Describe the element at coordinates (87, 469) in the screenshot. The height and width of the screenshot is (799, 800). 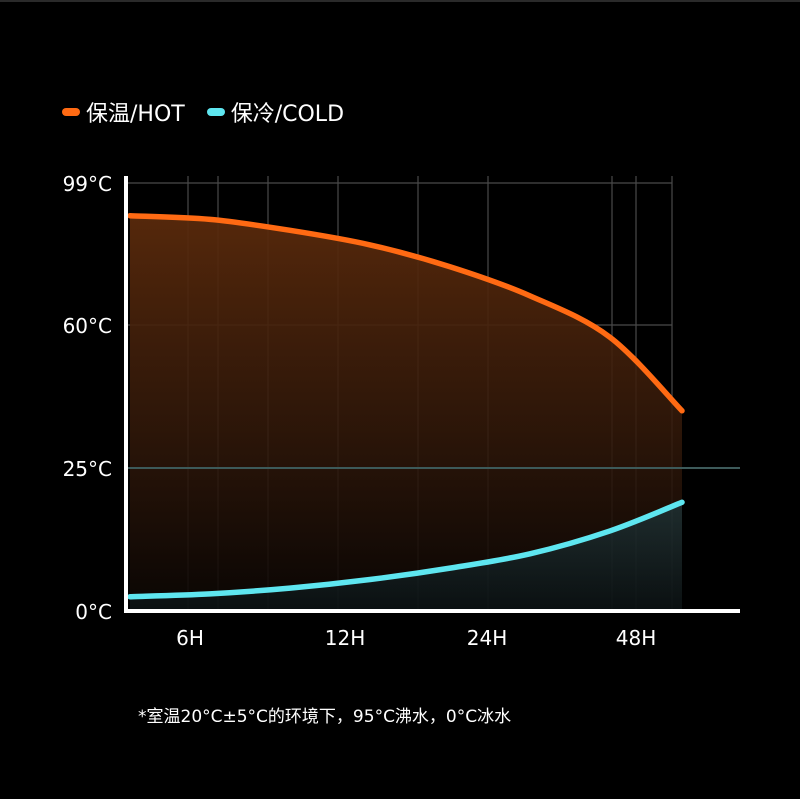
I see `y-tick-label: 25°C` at that location.